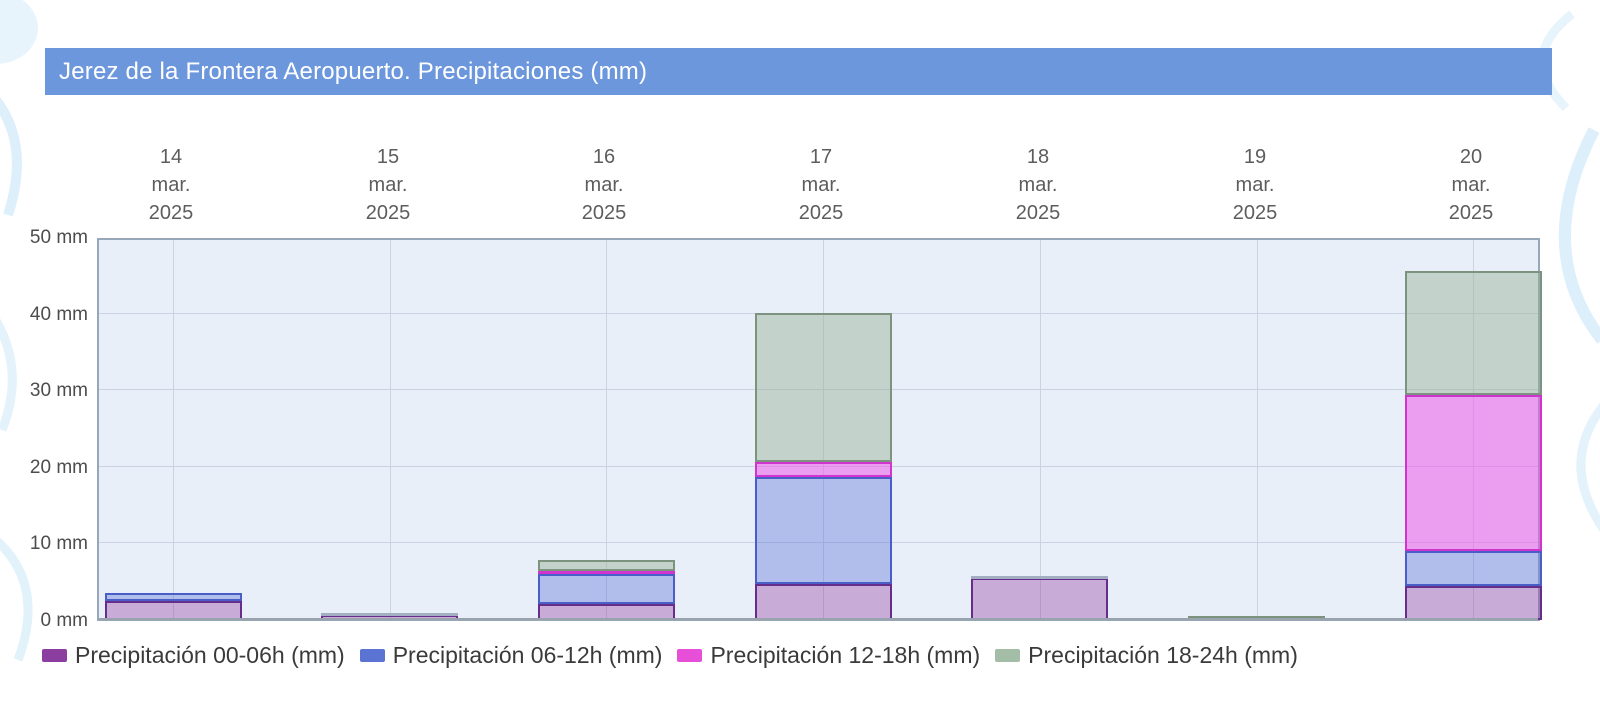 Image resolution: width=1600 pixels, height=712 pixels. I want to click on legend-label: Precipitación 00-06h (mm), so click(210, 655).